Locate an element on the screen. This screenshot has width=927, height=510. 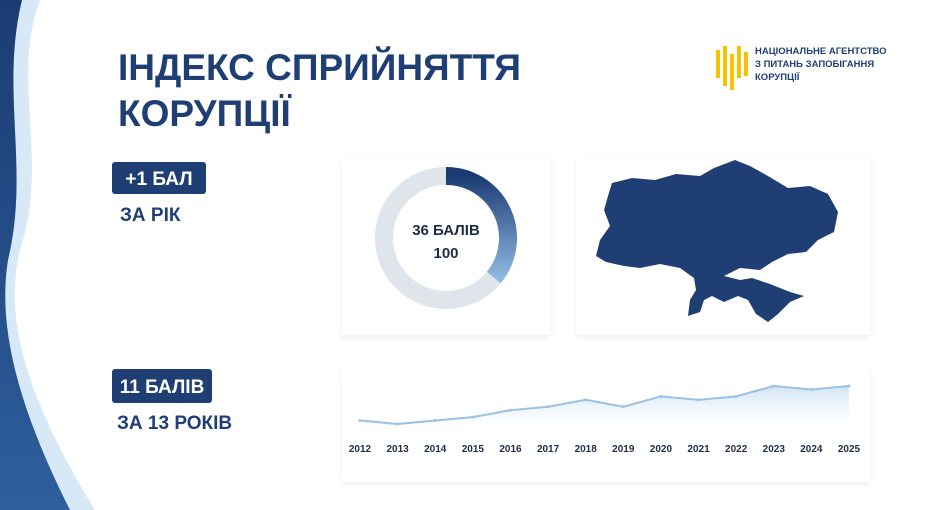
title-line: ІНДЕКС СПРИЙНЯТТЯ is located at coordinates (319, 67).